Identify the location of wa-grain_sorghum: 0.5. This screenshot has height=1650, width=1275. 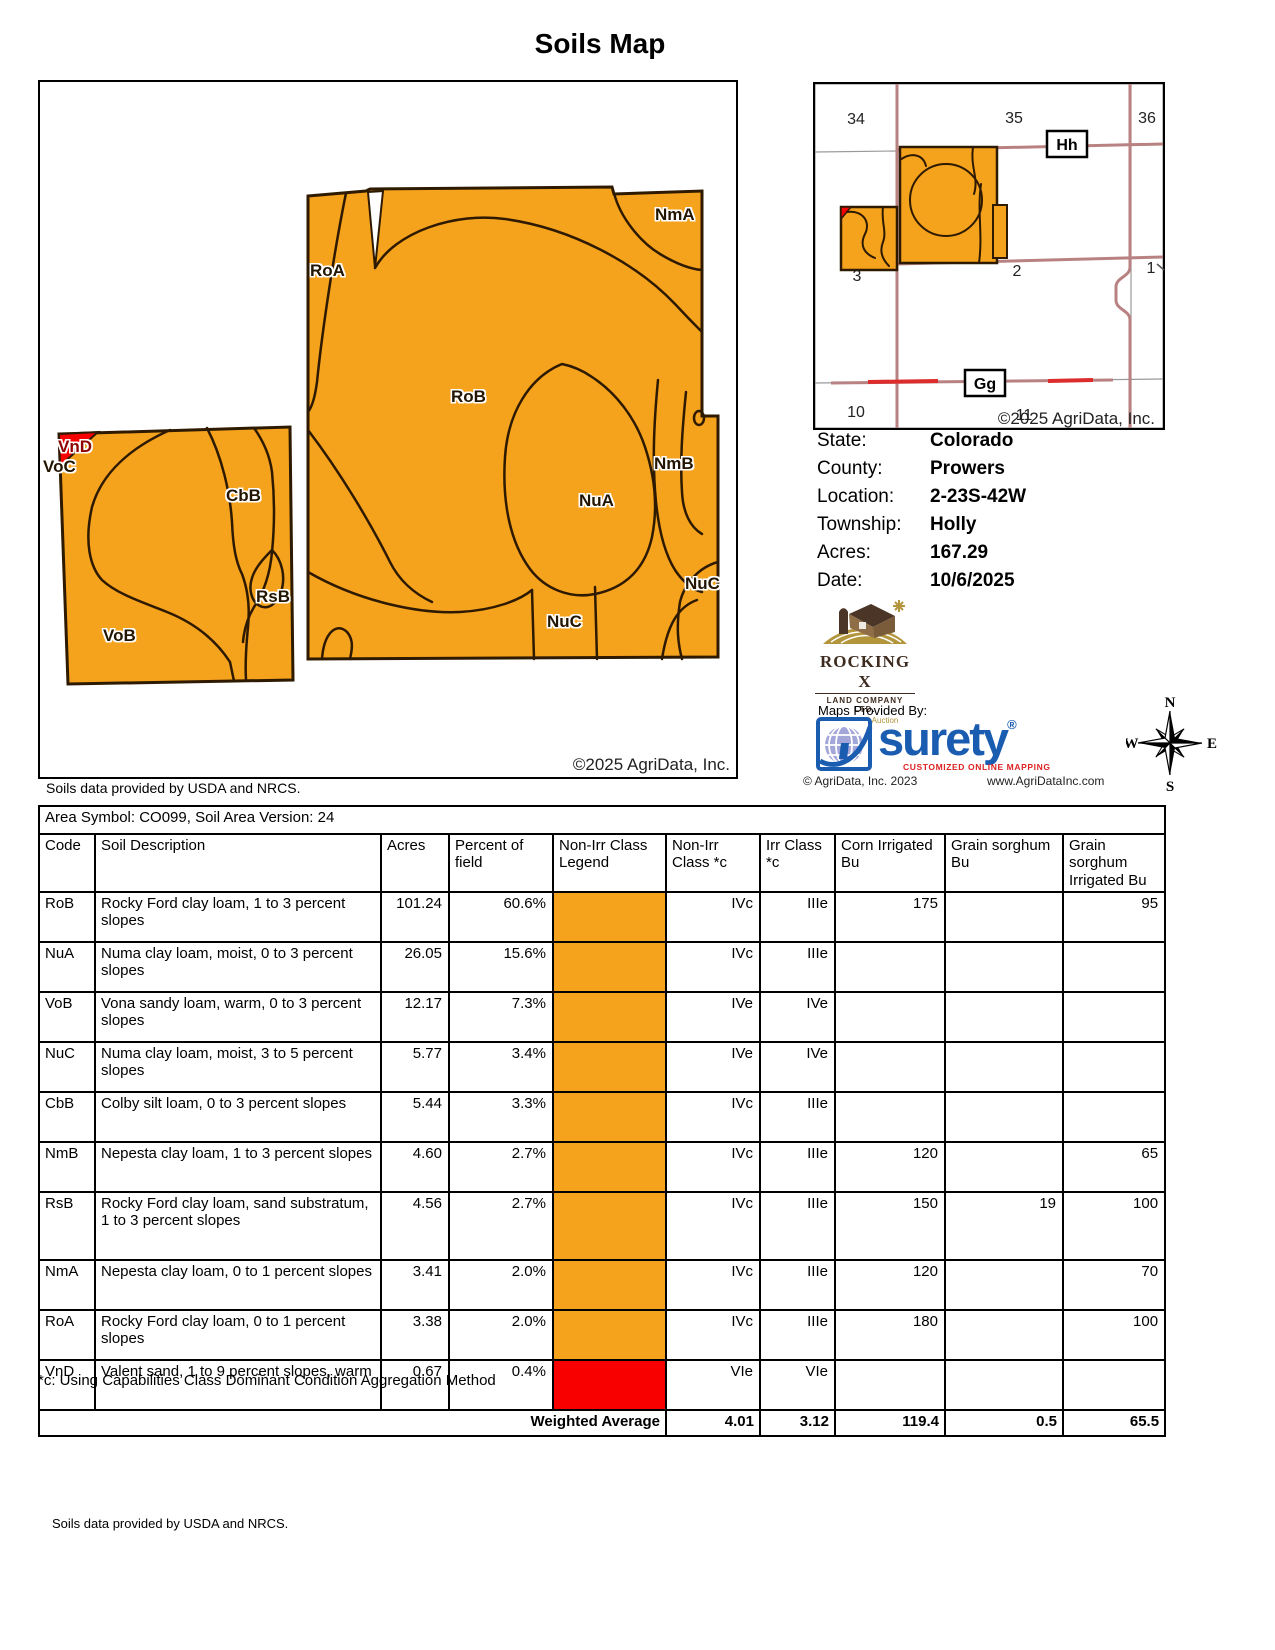
(1004, 1422).